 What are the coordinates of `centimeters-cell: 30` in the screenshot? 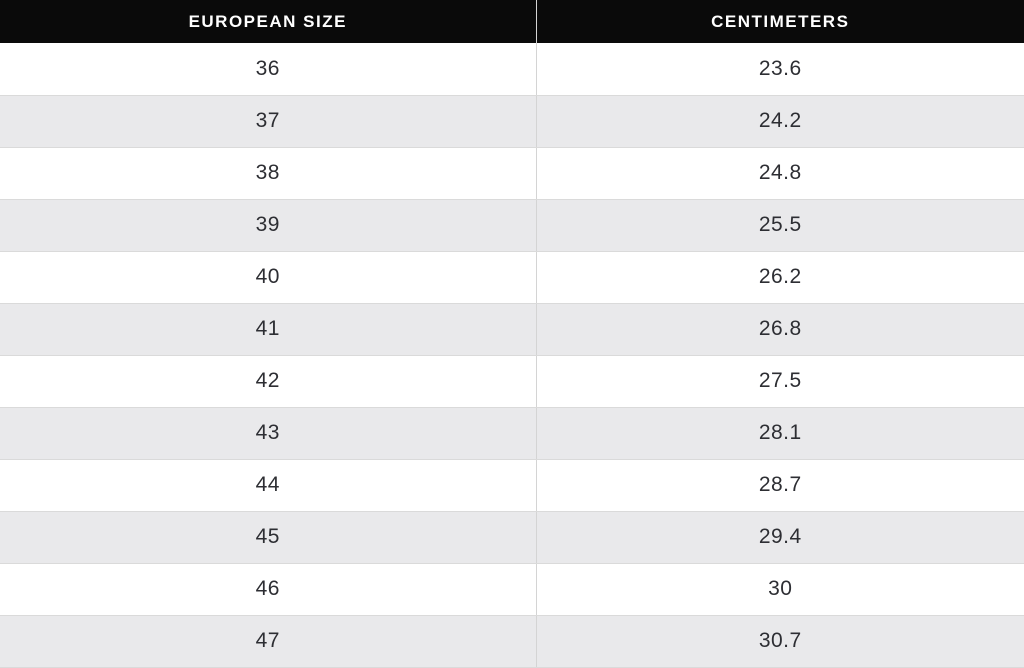 It's located at (779, 589).